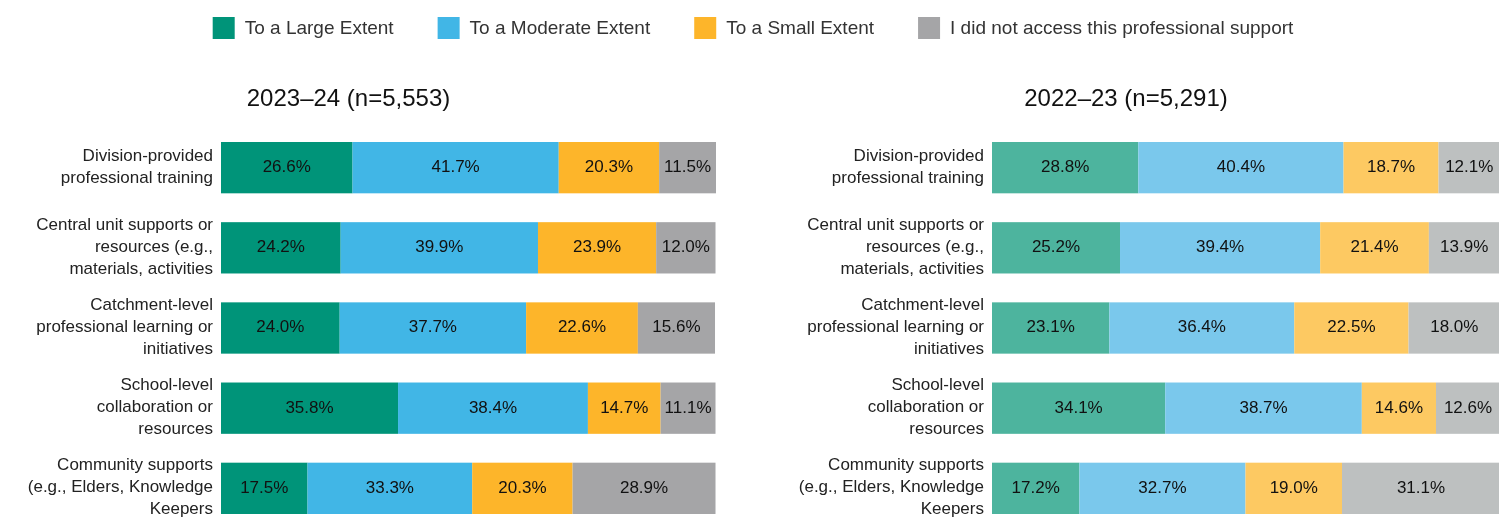 The width and height of the screenshot is (1507, 529). I want to click on data-label: 22.6%, so click(582, 327).